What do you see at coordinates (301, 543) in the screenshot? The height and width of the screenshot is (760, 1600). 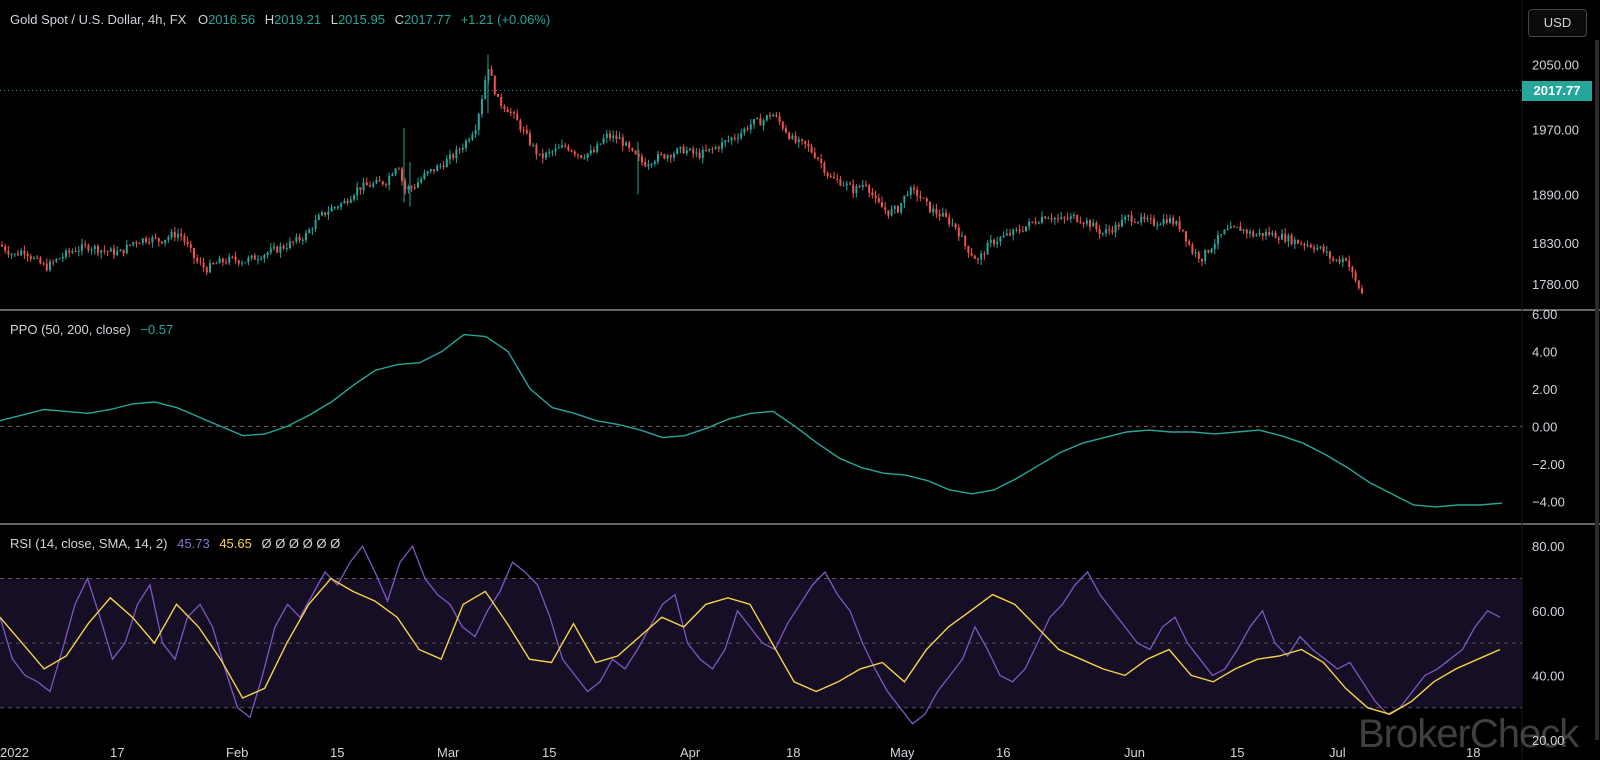 I see `rsi-legend-zeros: Ø Ø Ø Ø Ø Ø` at bounding box center [301, 543].